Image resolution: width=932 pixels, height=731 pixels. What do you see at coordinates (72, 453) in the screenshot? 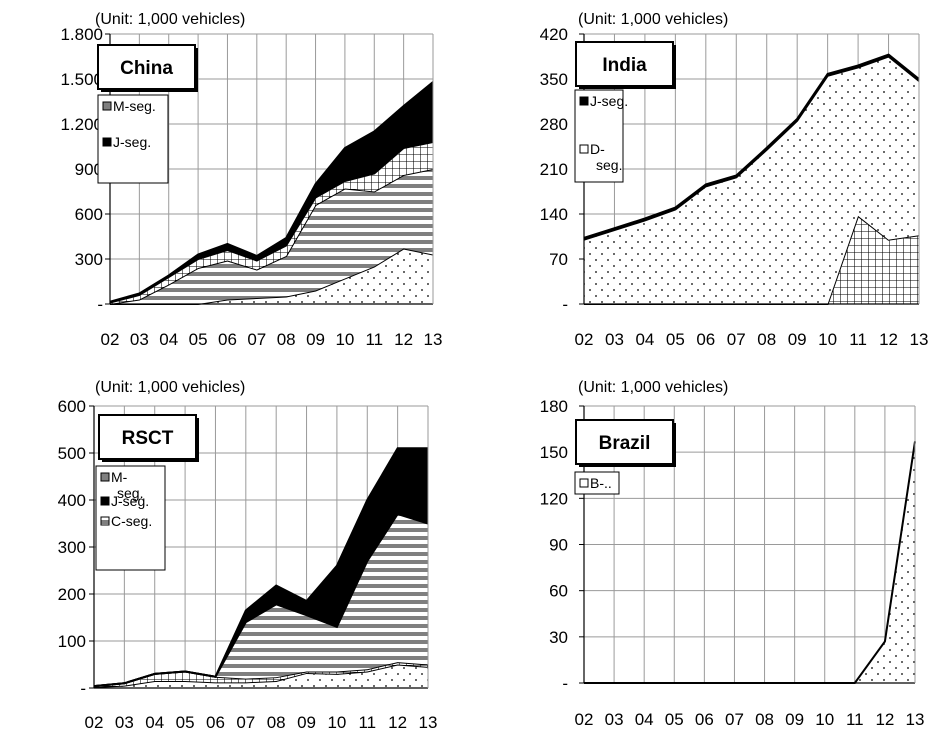
I see `y-tick-label: 500` at bounding box center [72, 453].